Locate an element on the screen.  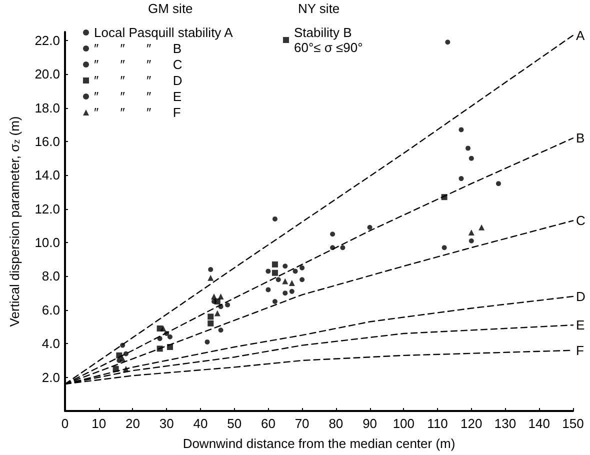
legend-label: ″ ″ ″ B is located at coordinates (138, 48).